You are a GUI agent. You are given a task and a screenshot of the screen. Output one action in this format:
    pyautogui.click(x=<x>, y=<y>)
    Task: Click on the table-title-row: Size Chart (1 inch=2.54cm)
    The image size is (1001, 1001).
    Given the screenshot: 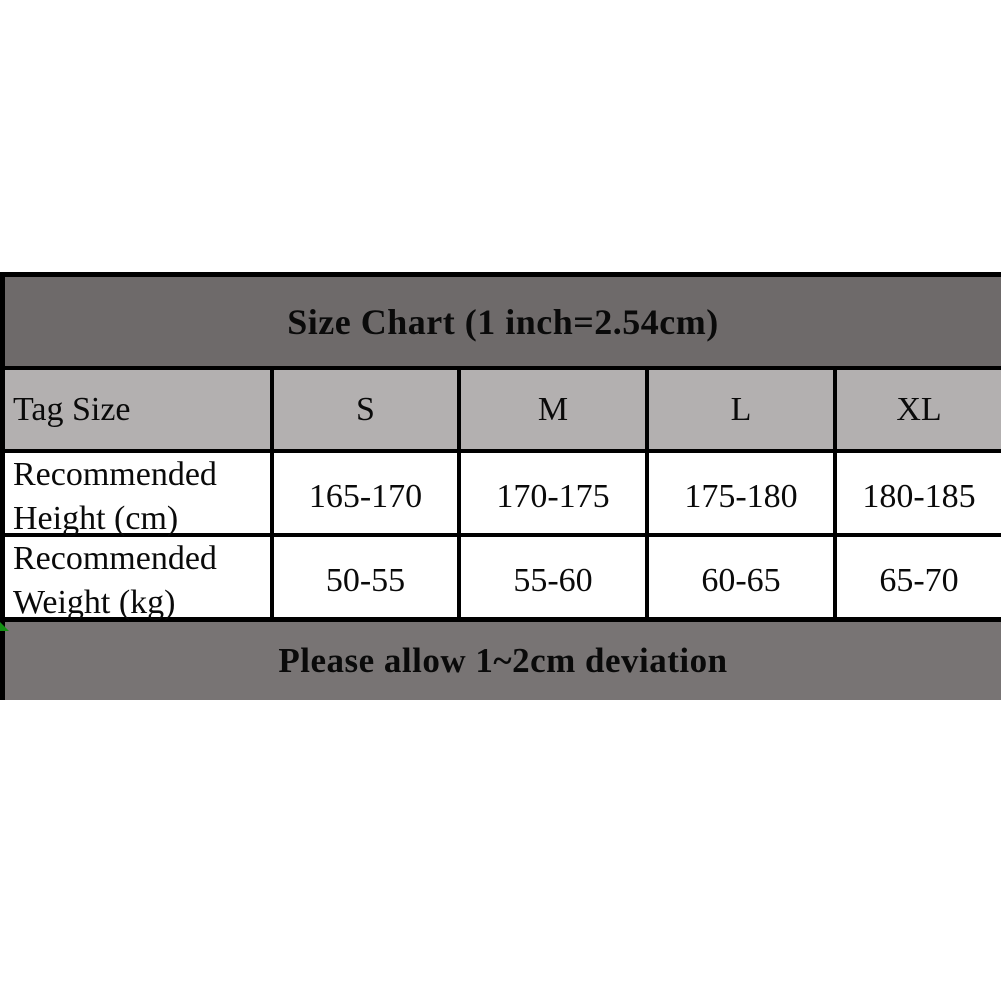 What is the action you would take?
    pyautogui.click(x=503, y=323)
    